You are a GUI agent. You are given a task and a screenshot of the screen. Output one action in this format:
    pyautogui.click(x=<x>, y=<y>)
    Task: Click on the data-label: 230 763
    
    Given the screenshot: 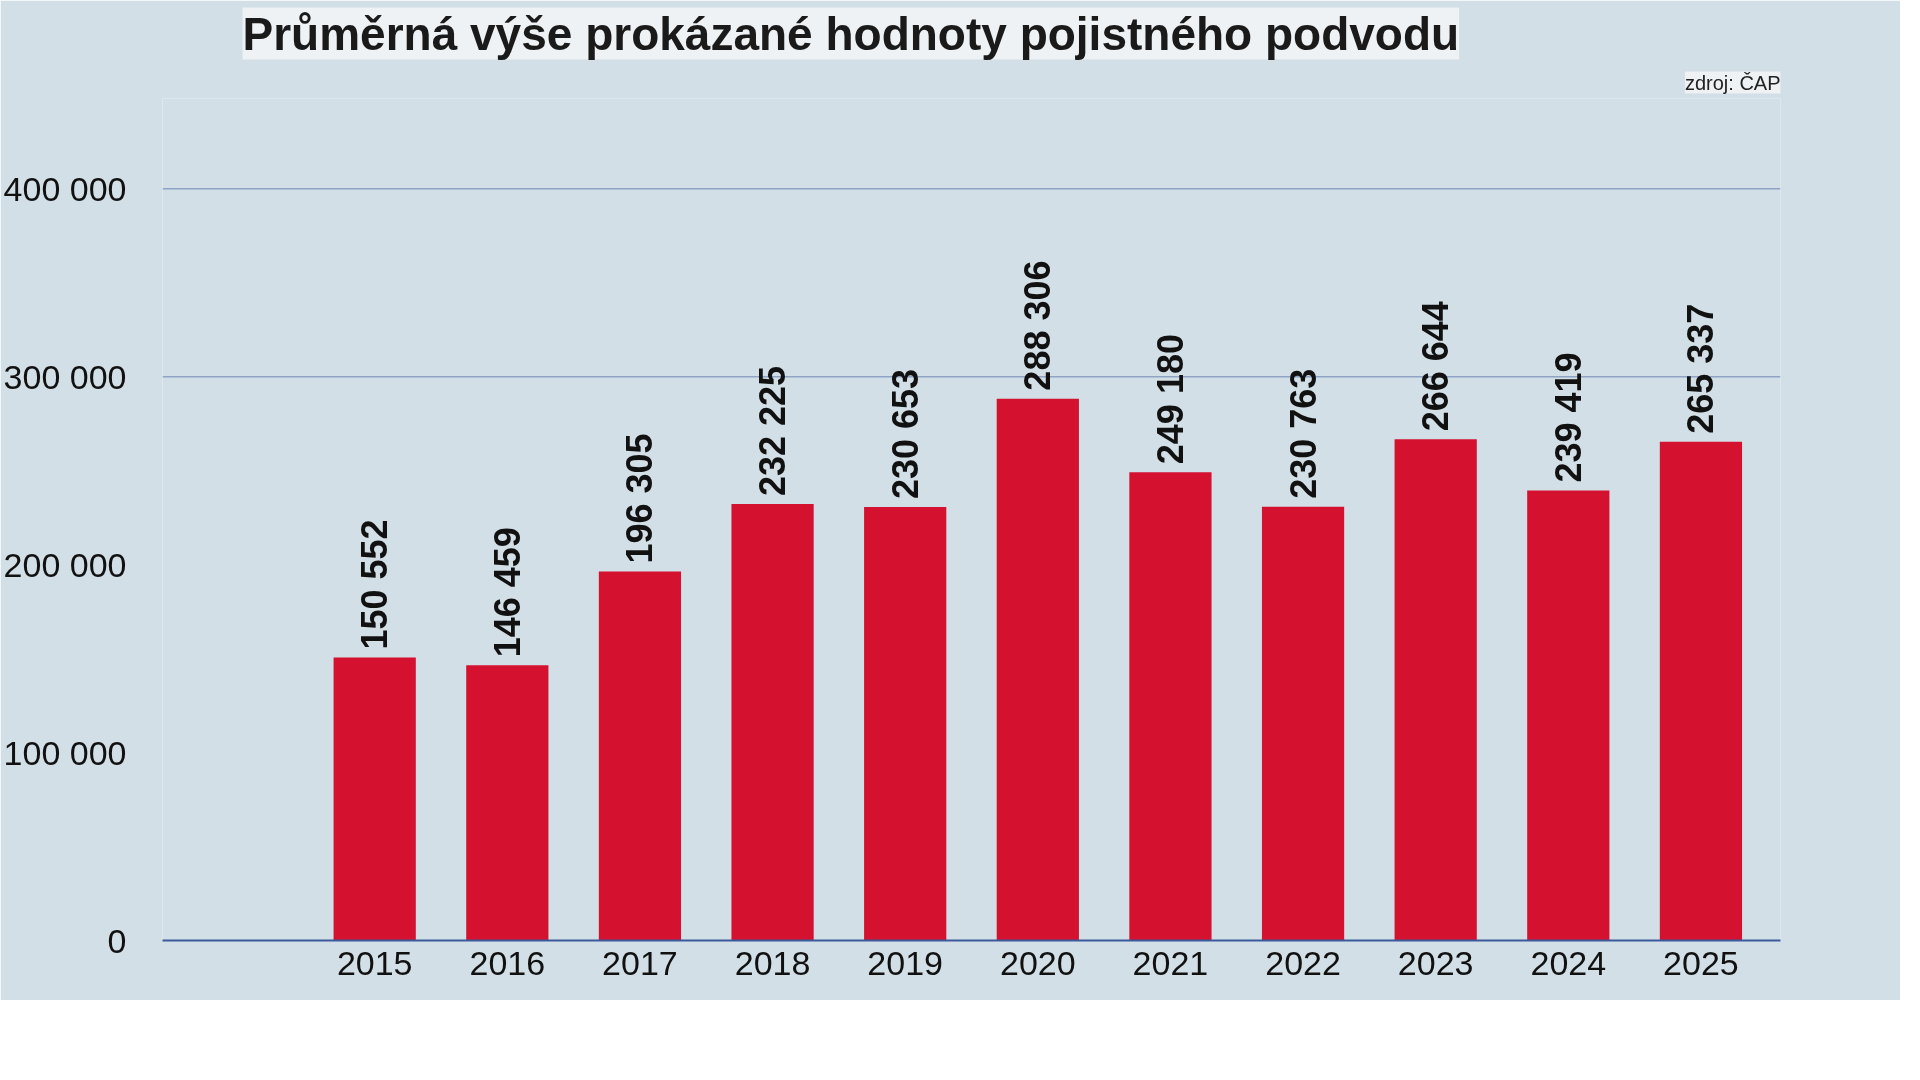 What is the action you would take?
    pyautogui.click(x=1303, y=433)
    